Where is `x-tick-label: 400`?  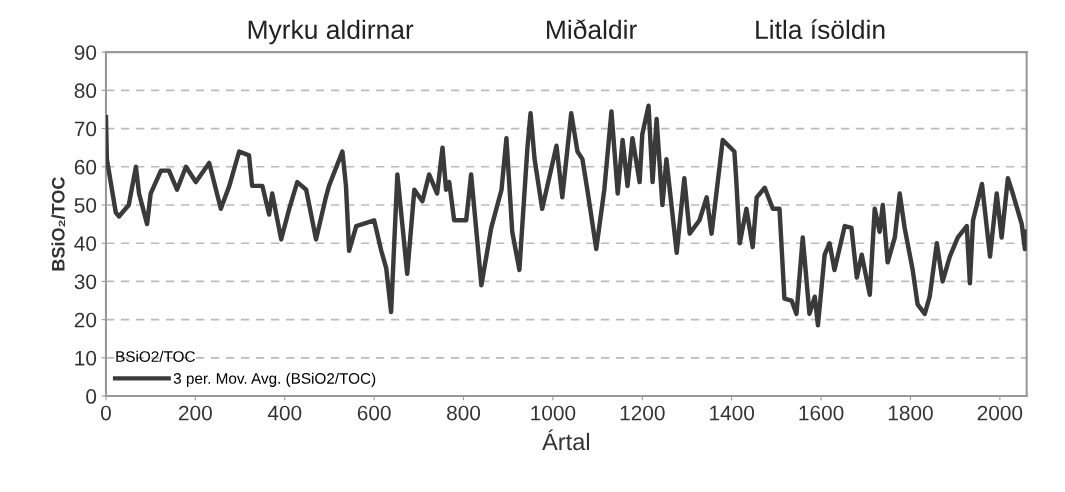
x-tick-label: 400 is located at coordinates (284, 413).